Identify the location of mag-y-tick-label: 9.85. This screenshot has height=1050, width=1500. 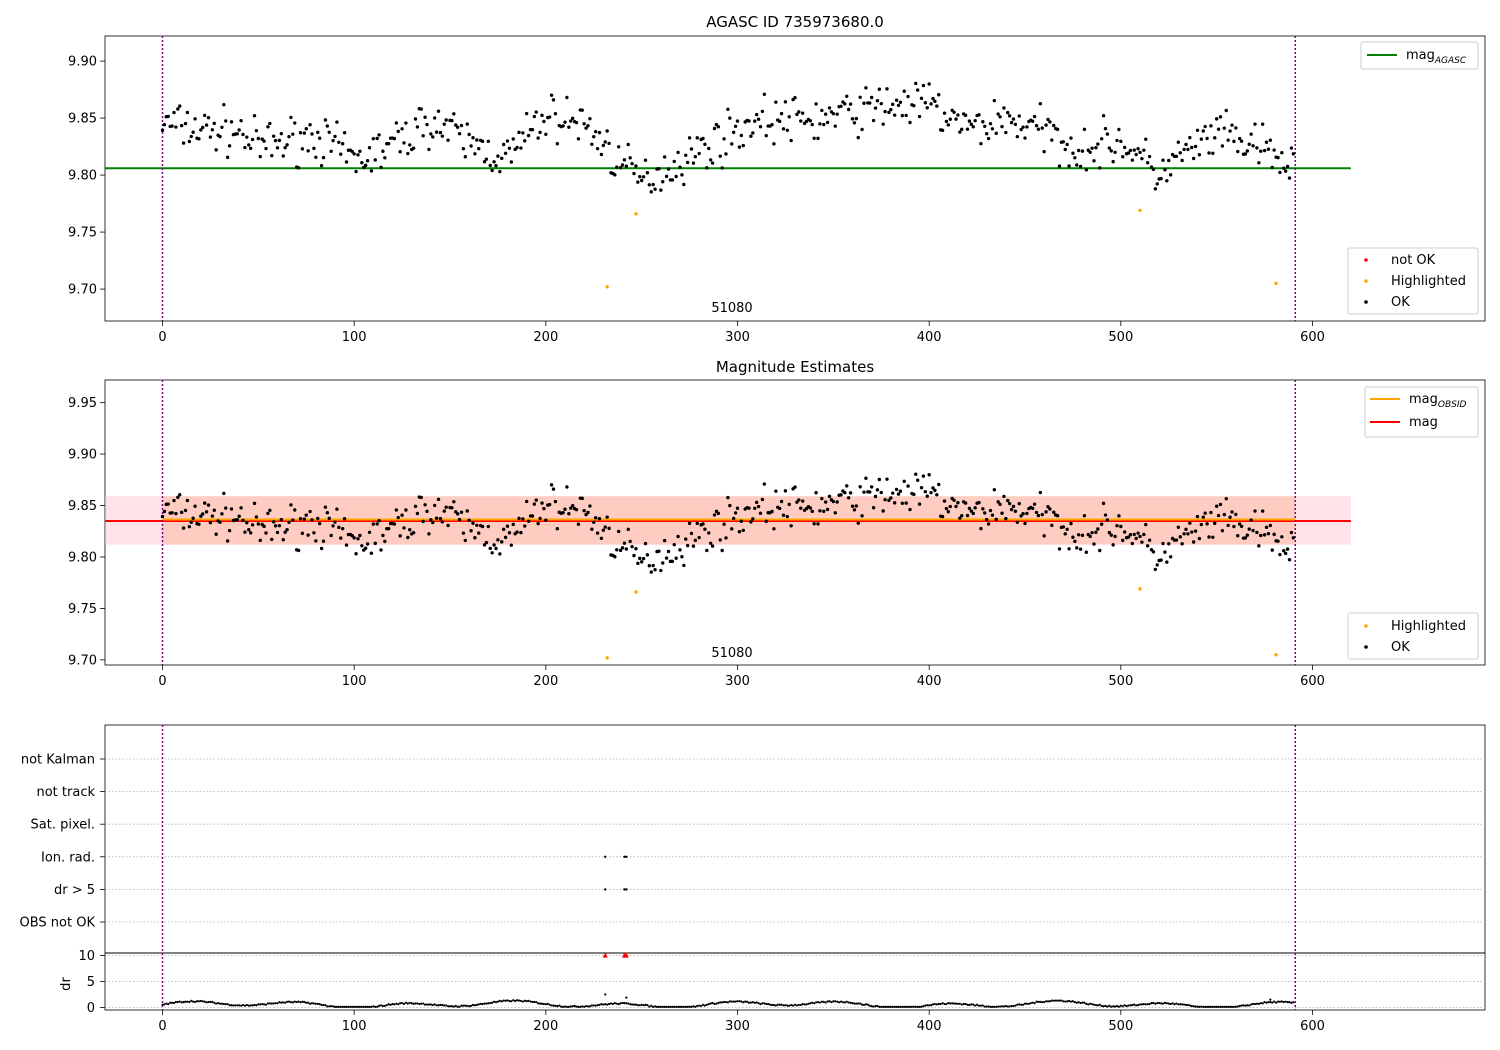
(82, 506).